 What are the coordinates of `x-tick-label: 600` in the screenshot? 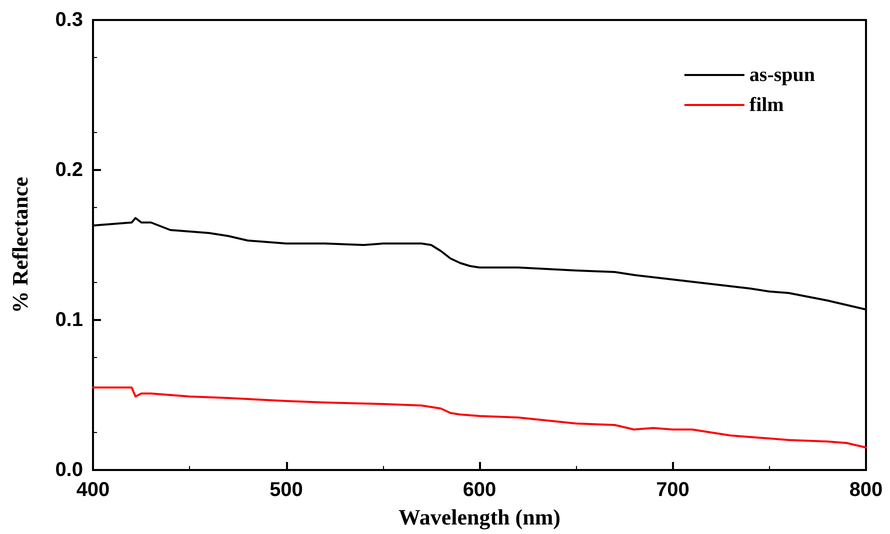 It's located at (479, 490).